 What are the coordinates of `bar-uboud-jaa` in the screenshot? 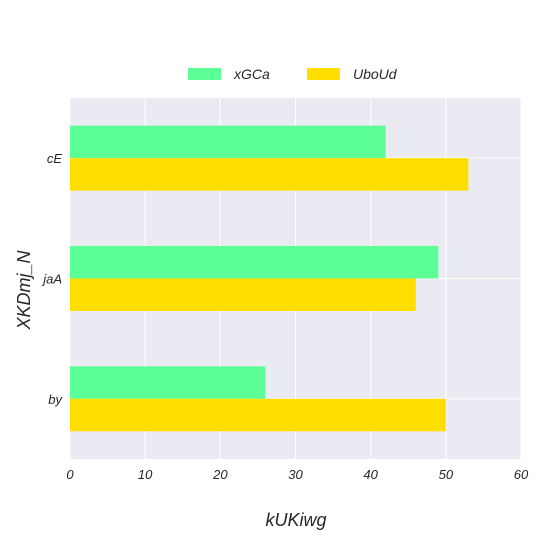 It's located at (243, 294).